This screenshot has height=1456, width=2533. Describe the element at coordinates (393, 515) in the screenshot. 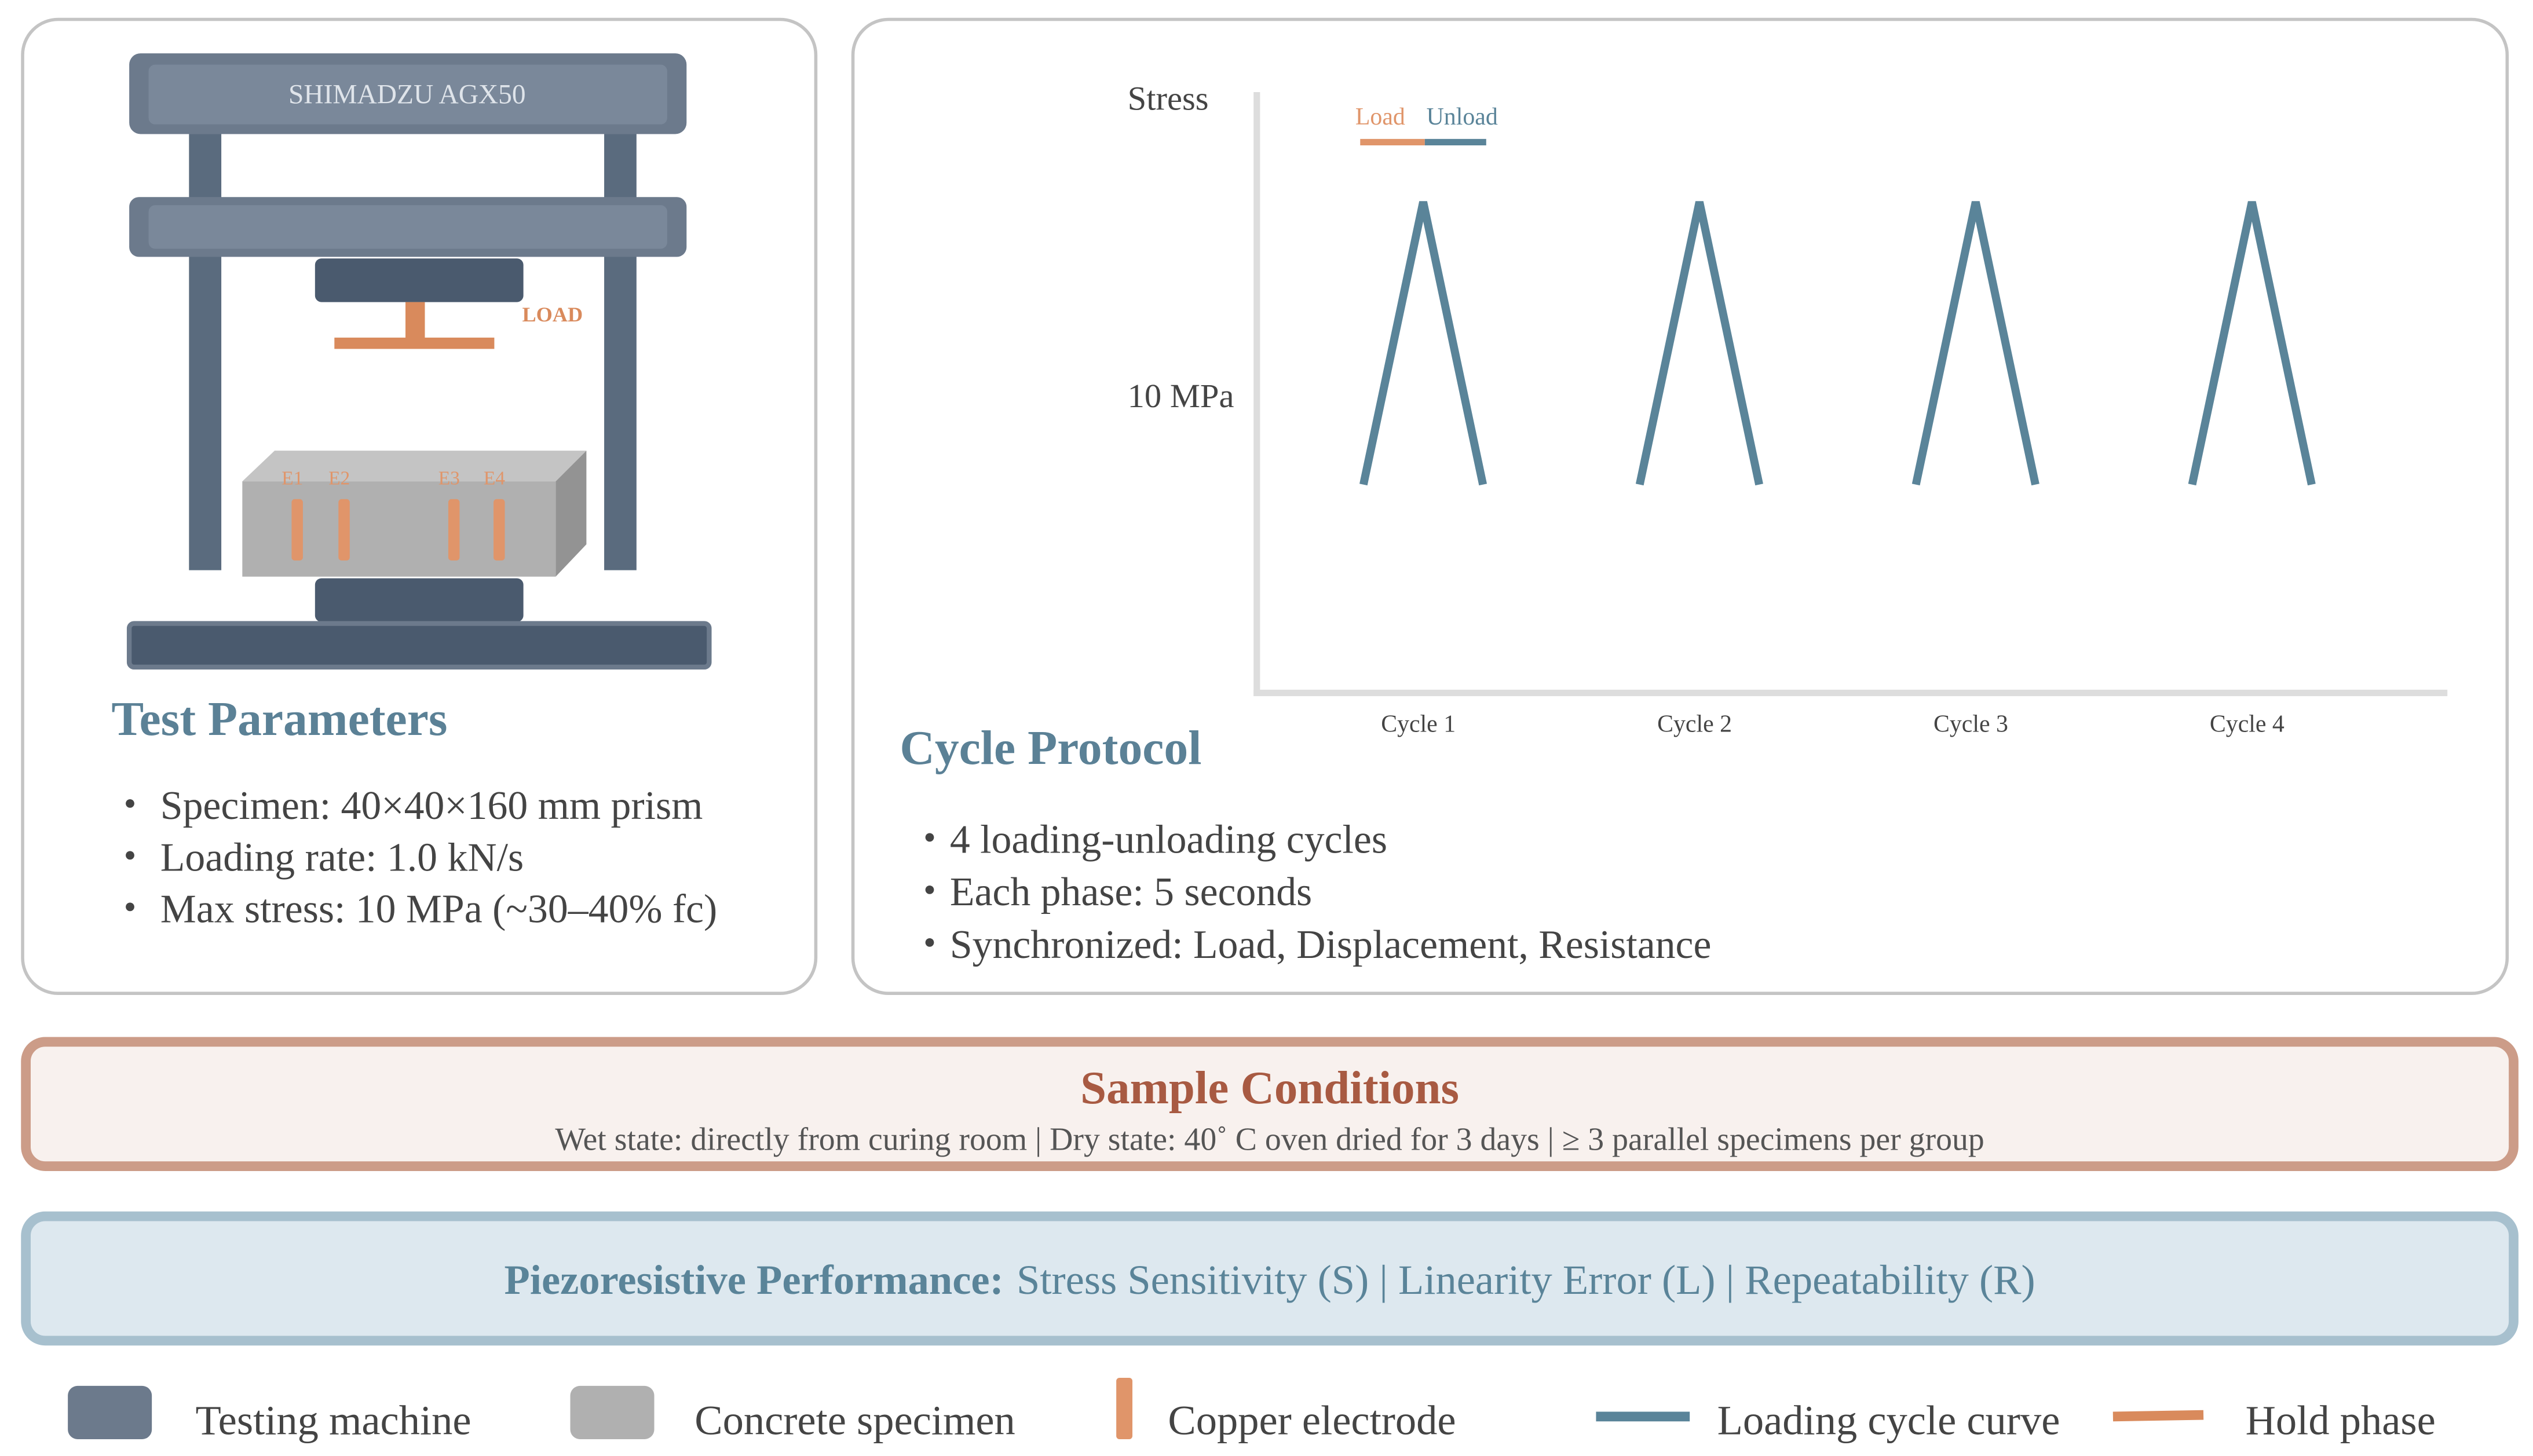

I see `electrodes: E1 E2 E3 E4` at that location.